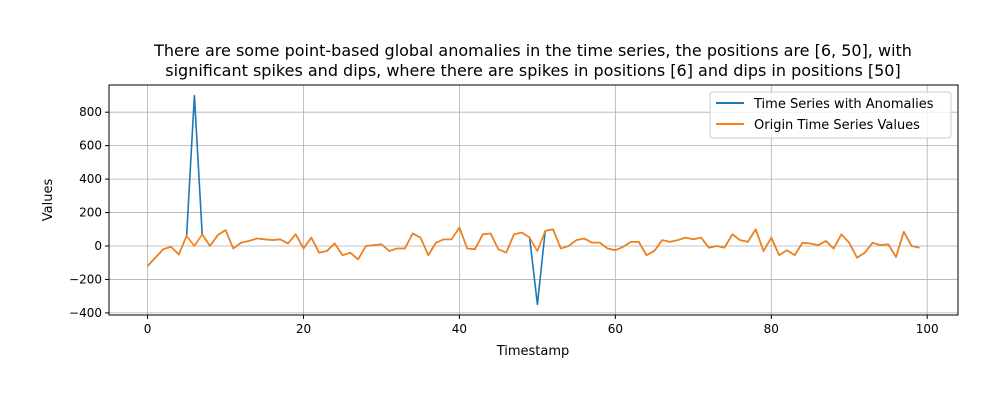  Describe the element at coordinates (837, 125) in the screenshot. I see `legend-label-origin: Origin Time Series Values` at that location.